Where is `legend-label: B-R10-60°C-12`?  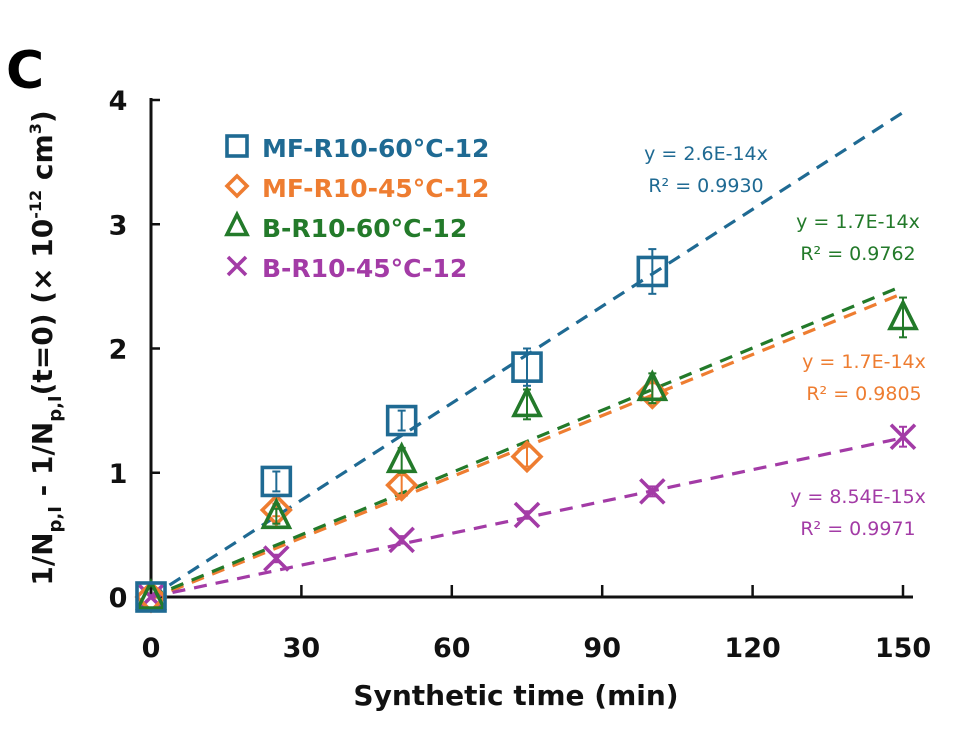
legend-label: B-R10-60°C-12 is located at coordinates (364, 228).